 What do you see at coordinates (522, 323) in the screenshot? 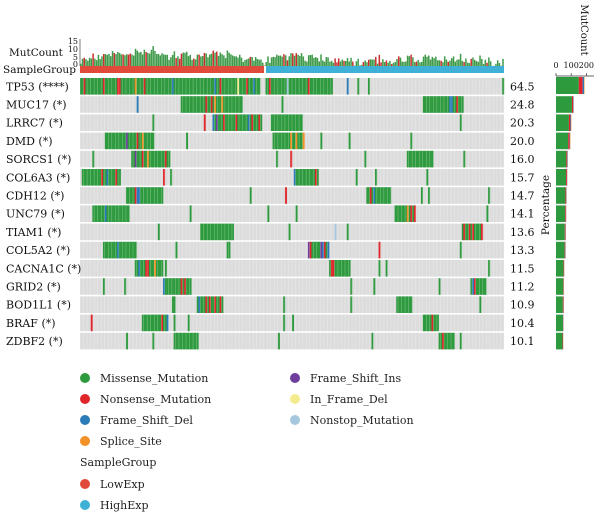
I see `percent-label: 10.4` at bounding box center [522, 323].